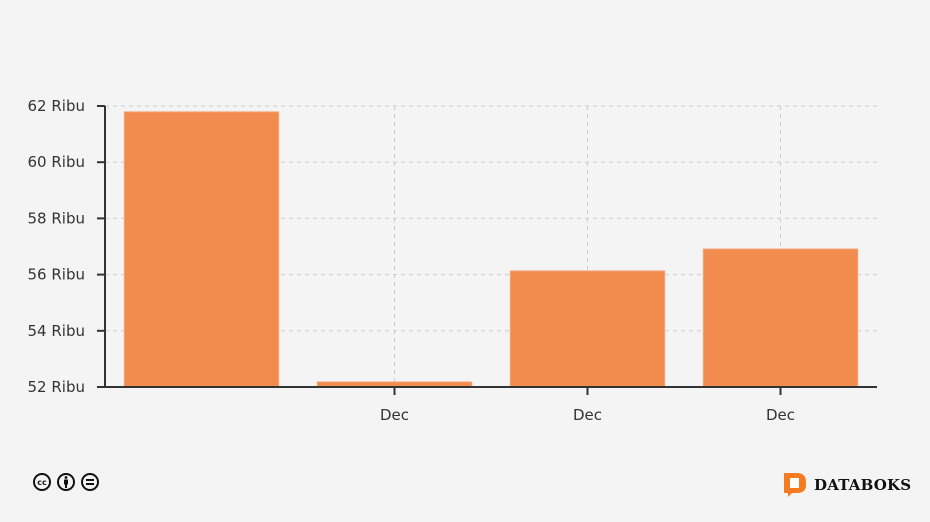 Image resolution: width=930 pixels, height=522 pixels. What do you see at coordinates (90, 482) in the screenshot?
I see `nd-icon` at bounding box center [90, 482].